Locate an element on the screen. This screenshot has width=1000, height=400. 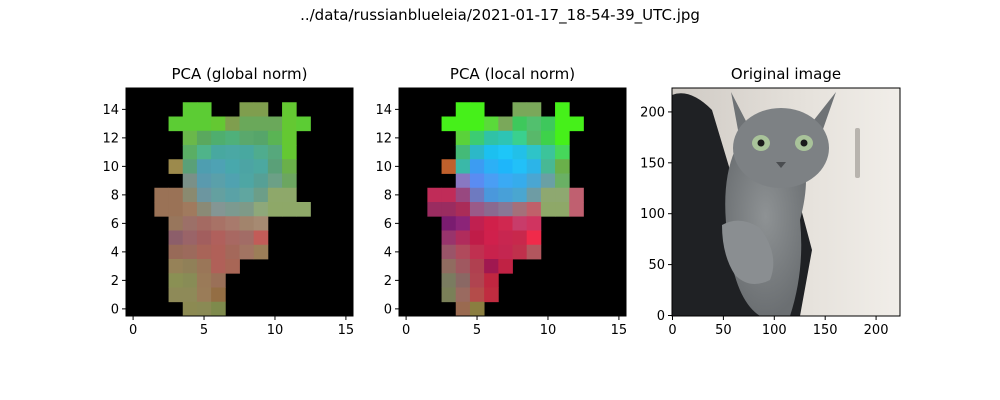
cat-nose is located at coordinates (781, 165).